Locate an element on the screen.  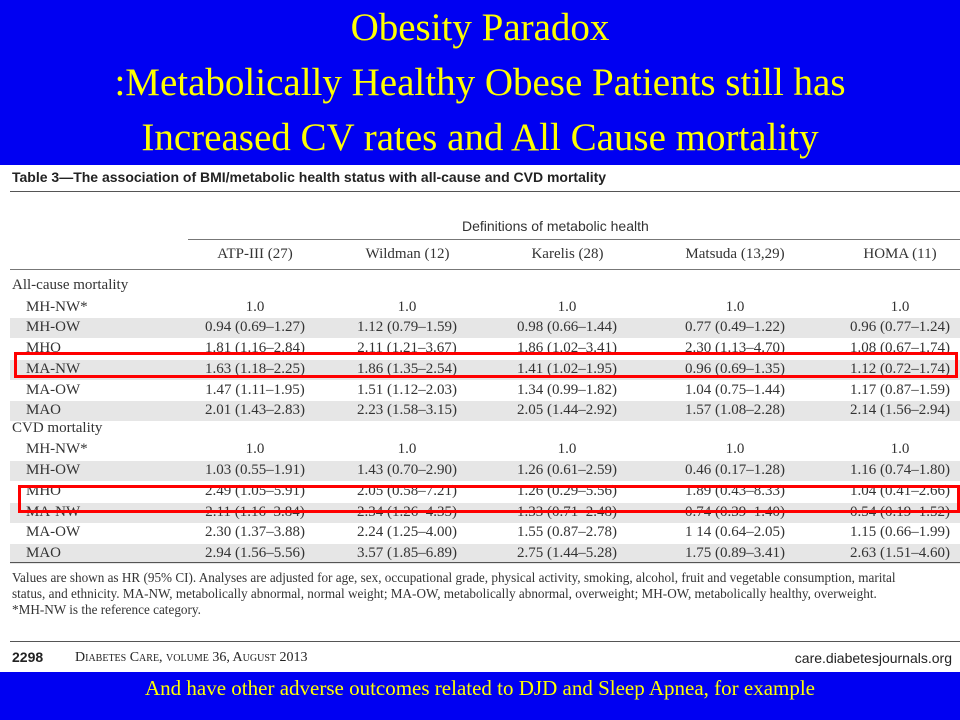
table-cell: 1.17 (0.87–1.59) is located at coordinates (900, 390).